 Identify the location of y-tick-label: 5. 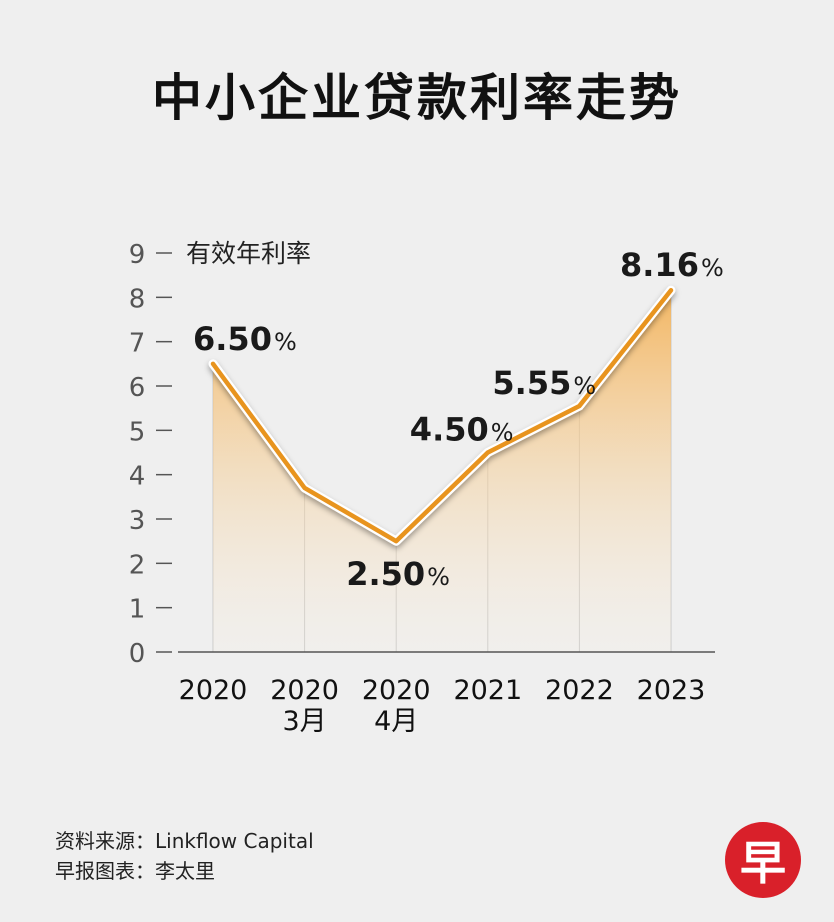
(137, 432).